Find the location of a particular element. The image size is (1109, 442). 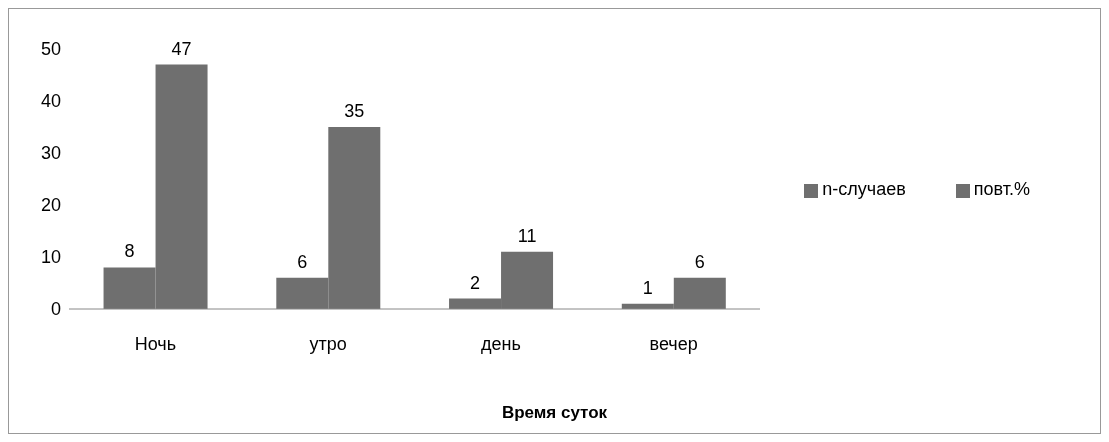

legend-label: повт.% is located at coordinates (1001, 189).